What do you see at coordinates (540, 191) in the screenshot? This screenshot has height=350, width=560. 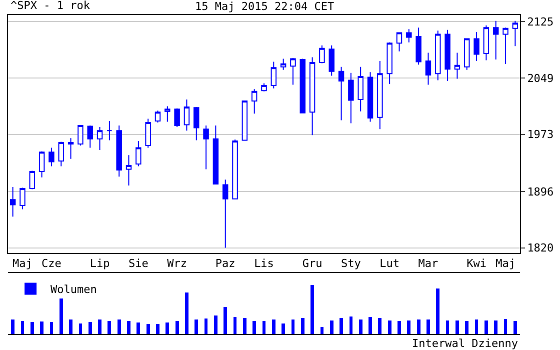 I see `y-tick-label: 1896` at bounding box center [540, 191].